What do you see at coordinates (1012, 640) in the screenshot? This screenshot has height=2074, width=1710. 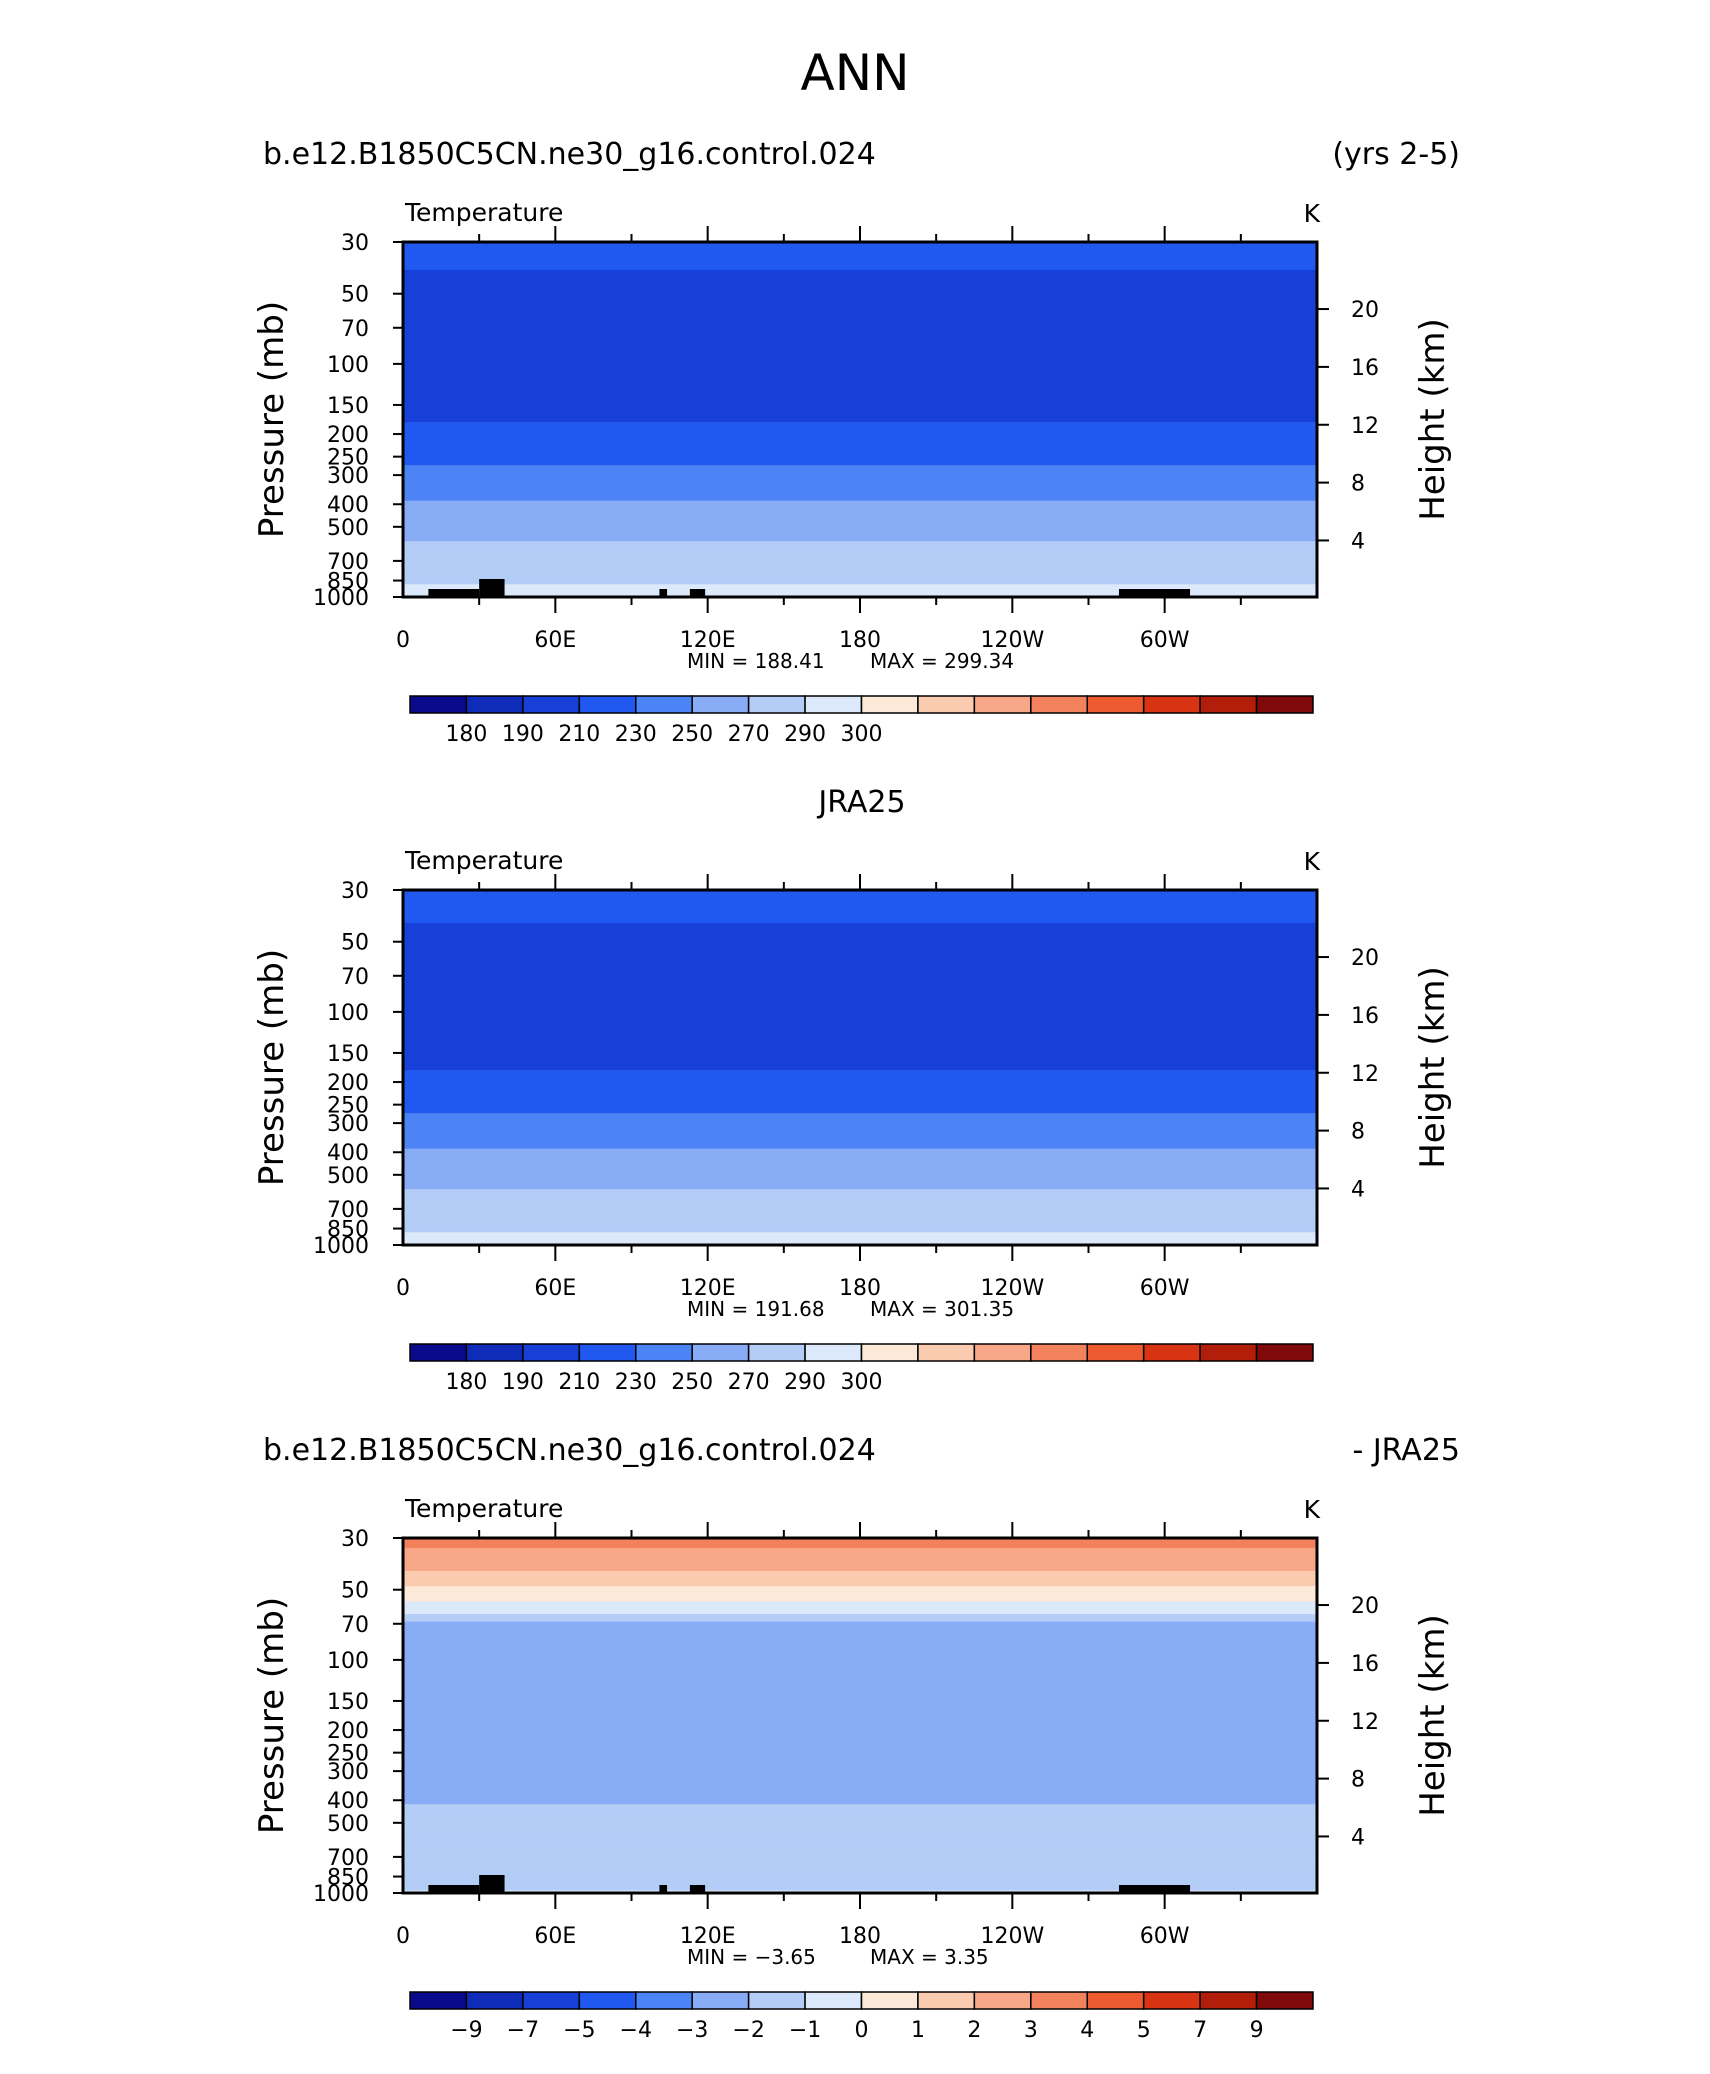 I see `x-tick-label: 120W` at bounding box center [1012, 640].